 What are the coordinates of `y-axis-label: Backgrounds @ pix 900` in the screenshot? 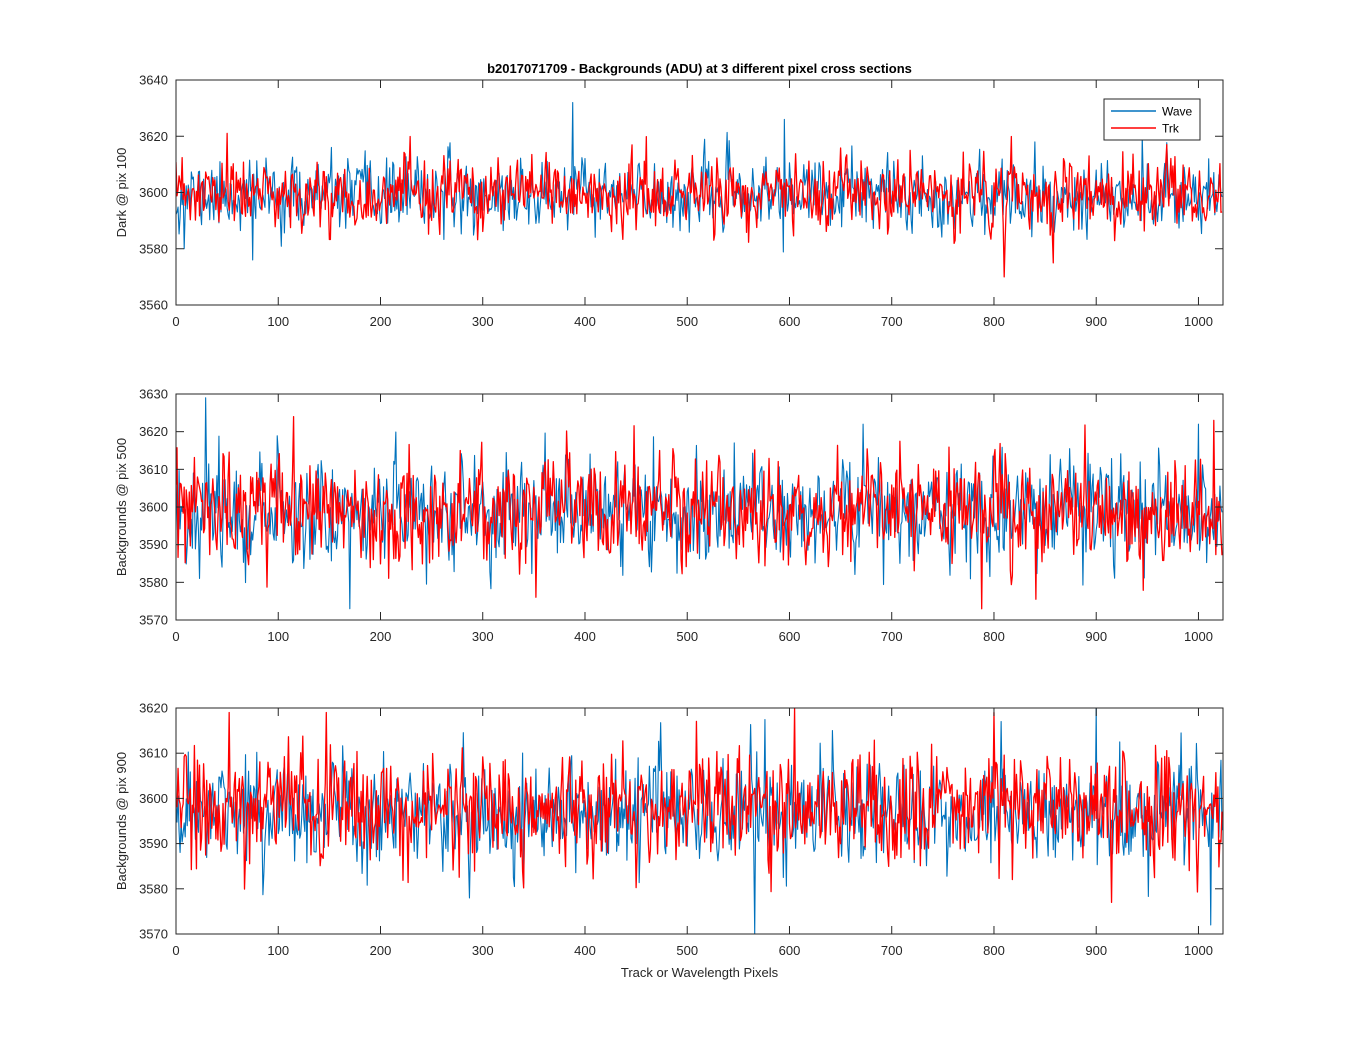 It's located at (121, 821).